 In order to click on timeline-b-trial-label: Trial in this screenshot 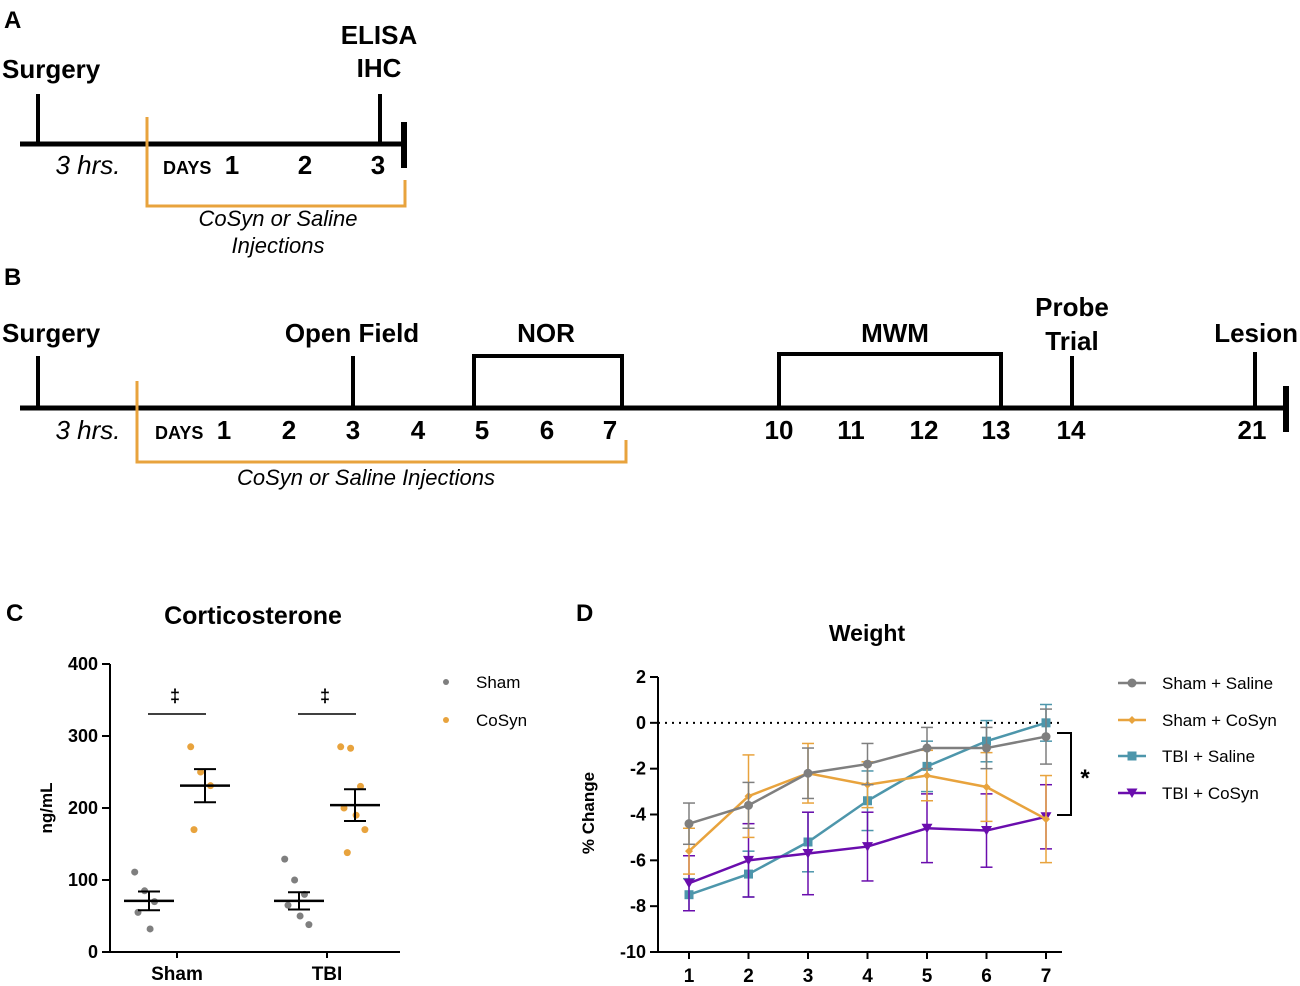, I will do `click(1071, 341)`.